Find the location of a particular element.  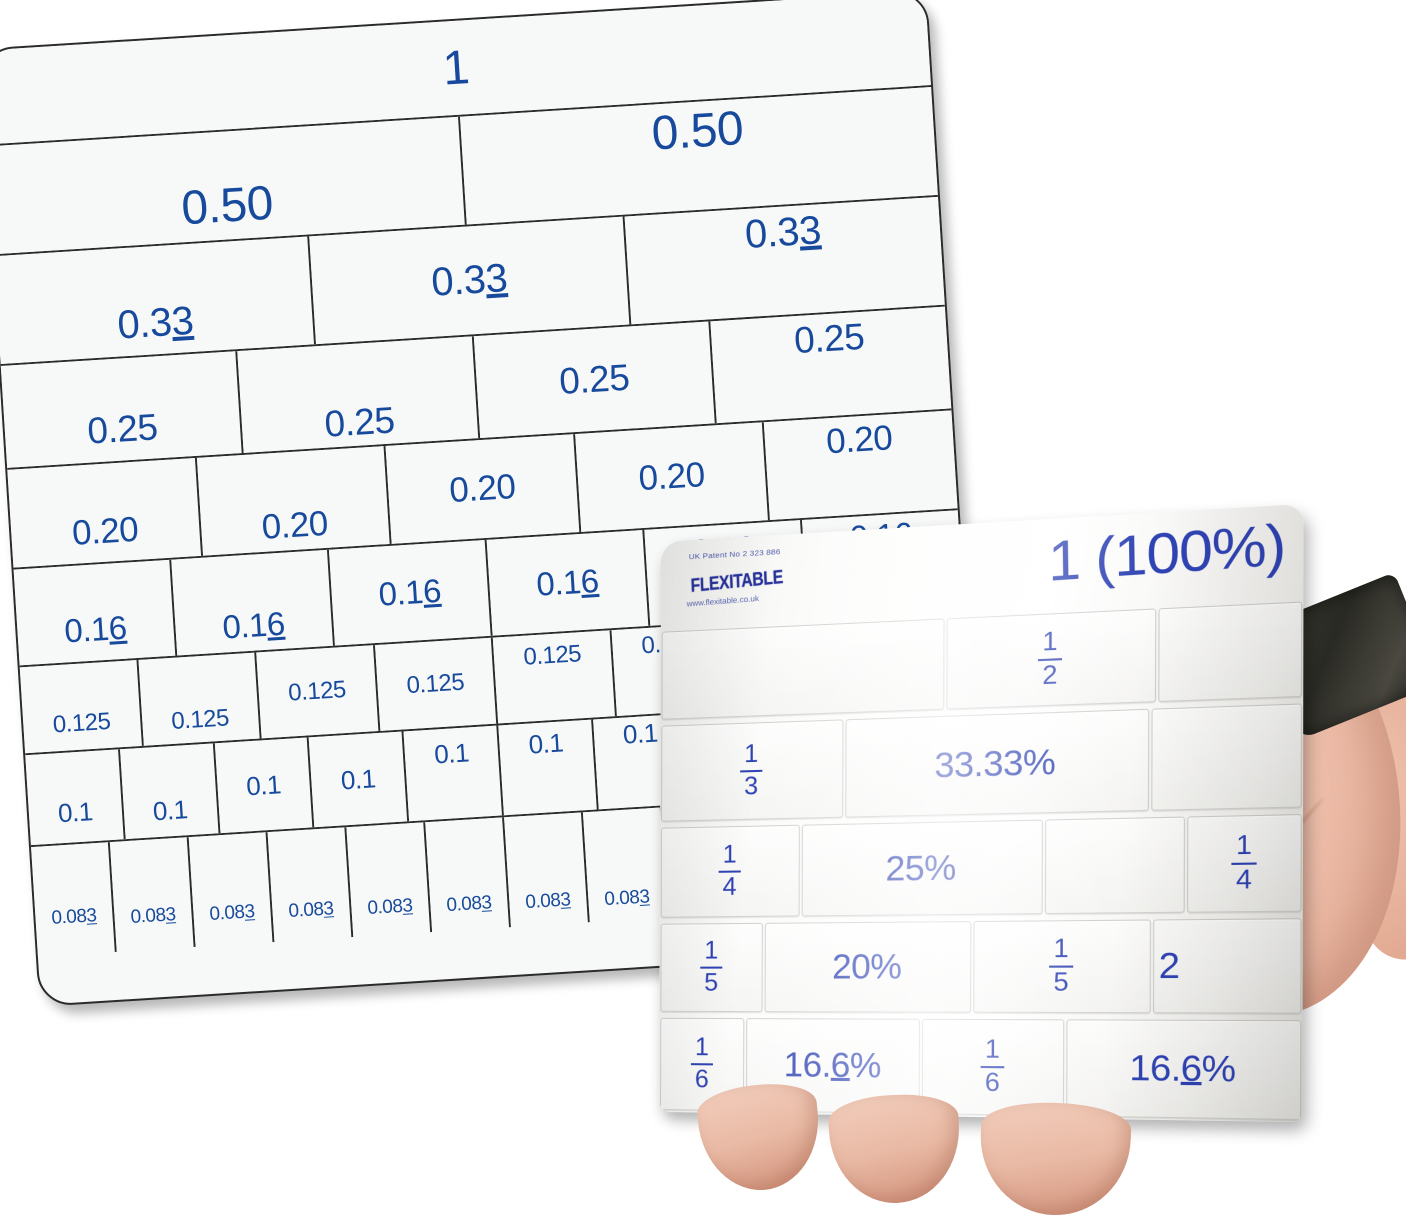

percent-text: 16.6% is located at coordinates (832, 1065).